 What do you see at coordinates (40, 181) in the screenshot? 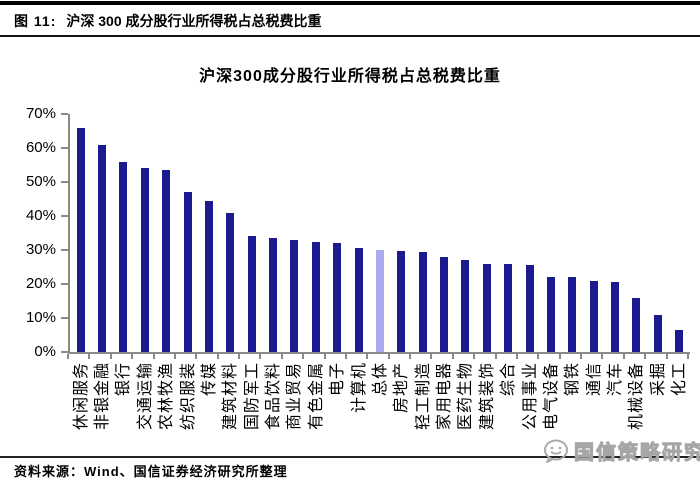
I see `y-tick-label: 50%` at bounding box center [40, 181].